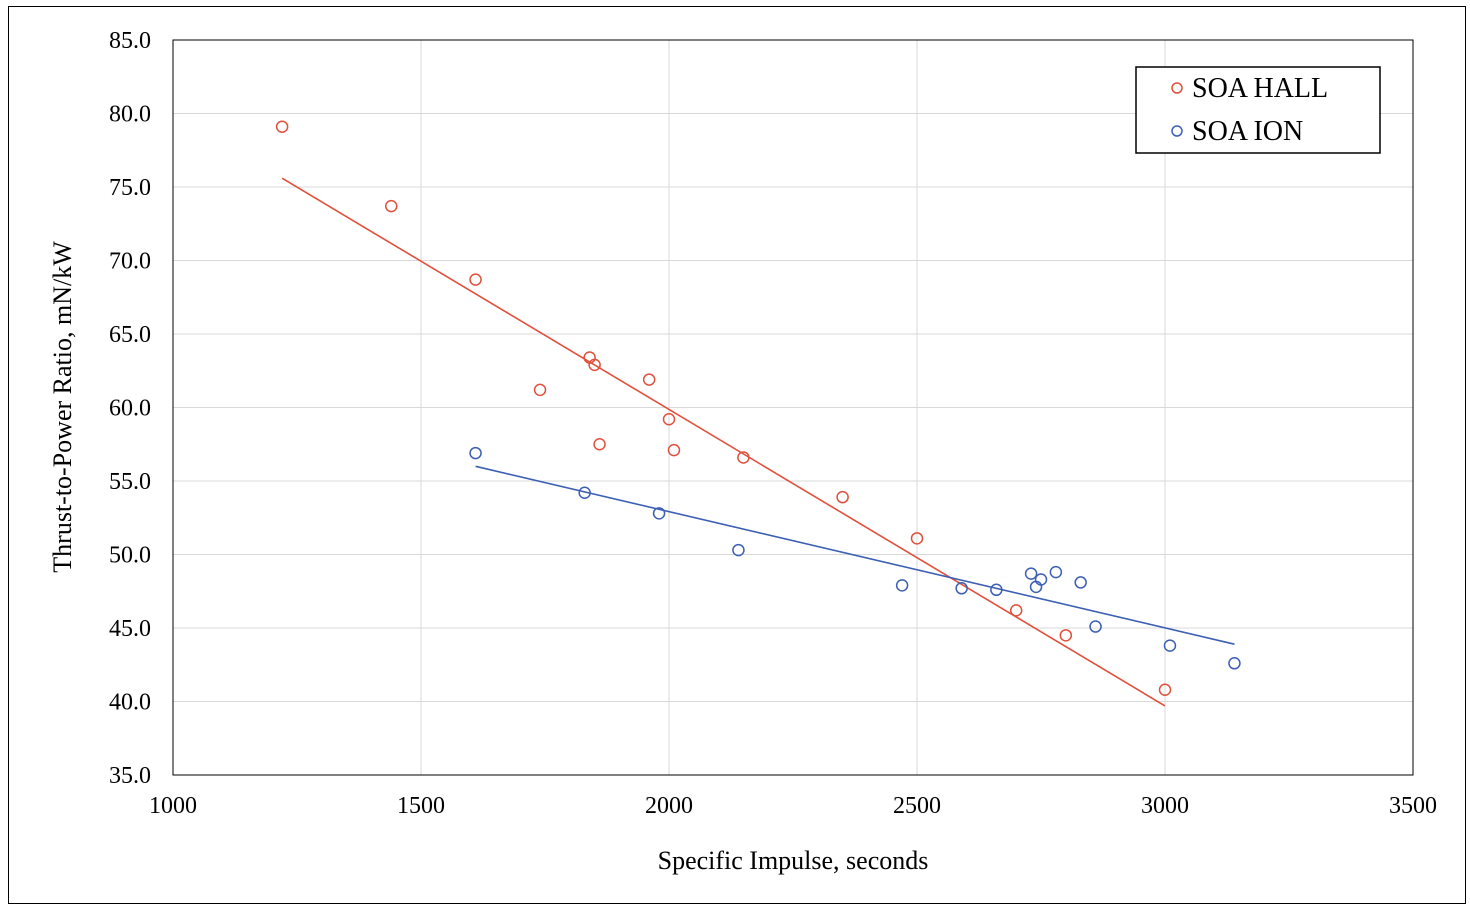 The height and width of the screenshot is (908, 1470). What do you see at coordinates (1177, 131) in the screenshot?
I see `legend-marker-soa-ion` at bounding box center [1177, 131].